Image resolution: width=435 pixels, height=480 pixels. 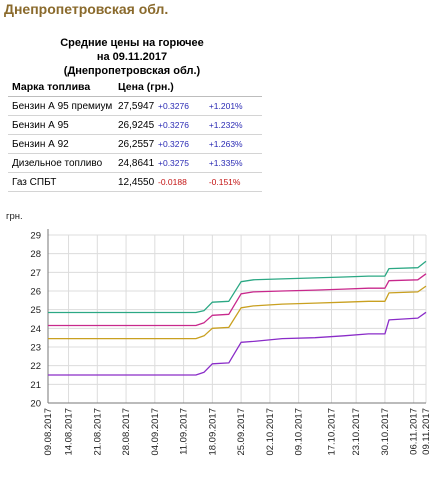 What do you see at coordinates (61, 125) in the screenshot?
I see `fuel-name-cell: Бензин А 95` at bounding box center [61, 125].